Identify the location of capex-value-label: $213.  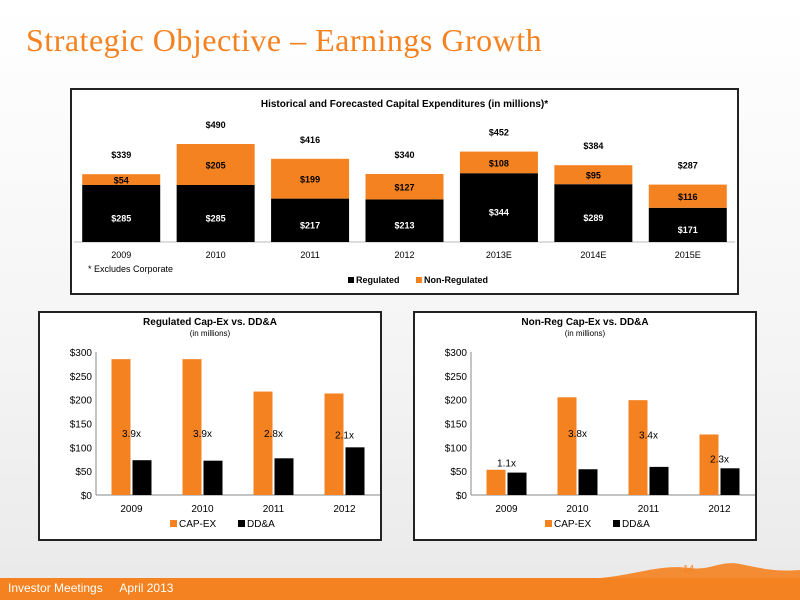
(404, 226).